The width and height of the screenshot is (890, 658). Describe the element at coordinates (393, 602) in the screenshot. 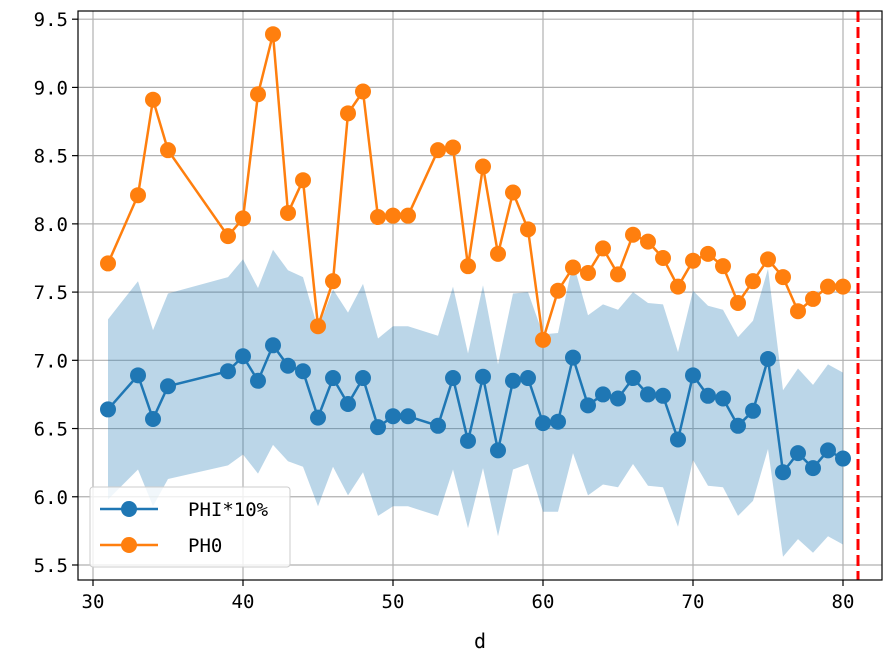

I see `x-tick-label: 50` at that location.